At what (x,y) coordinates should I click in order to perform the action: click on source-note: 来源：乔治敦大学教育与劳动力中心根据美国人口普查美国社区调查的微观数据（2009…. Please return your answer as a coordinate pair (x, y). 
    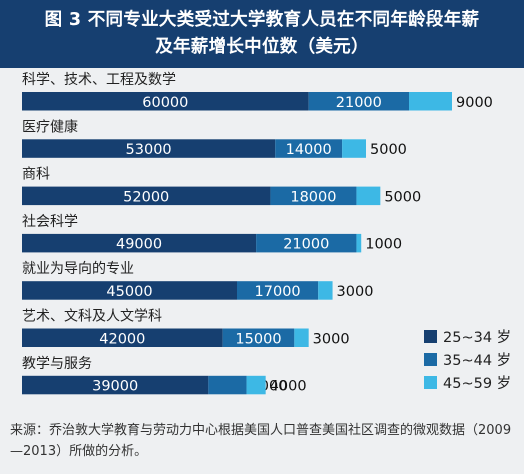
    Looking at the image, I should click on (261, 441).